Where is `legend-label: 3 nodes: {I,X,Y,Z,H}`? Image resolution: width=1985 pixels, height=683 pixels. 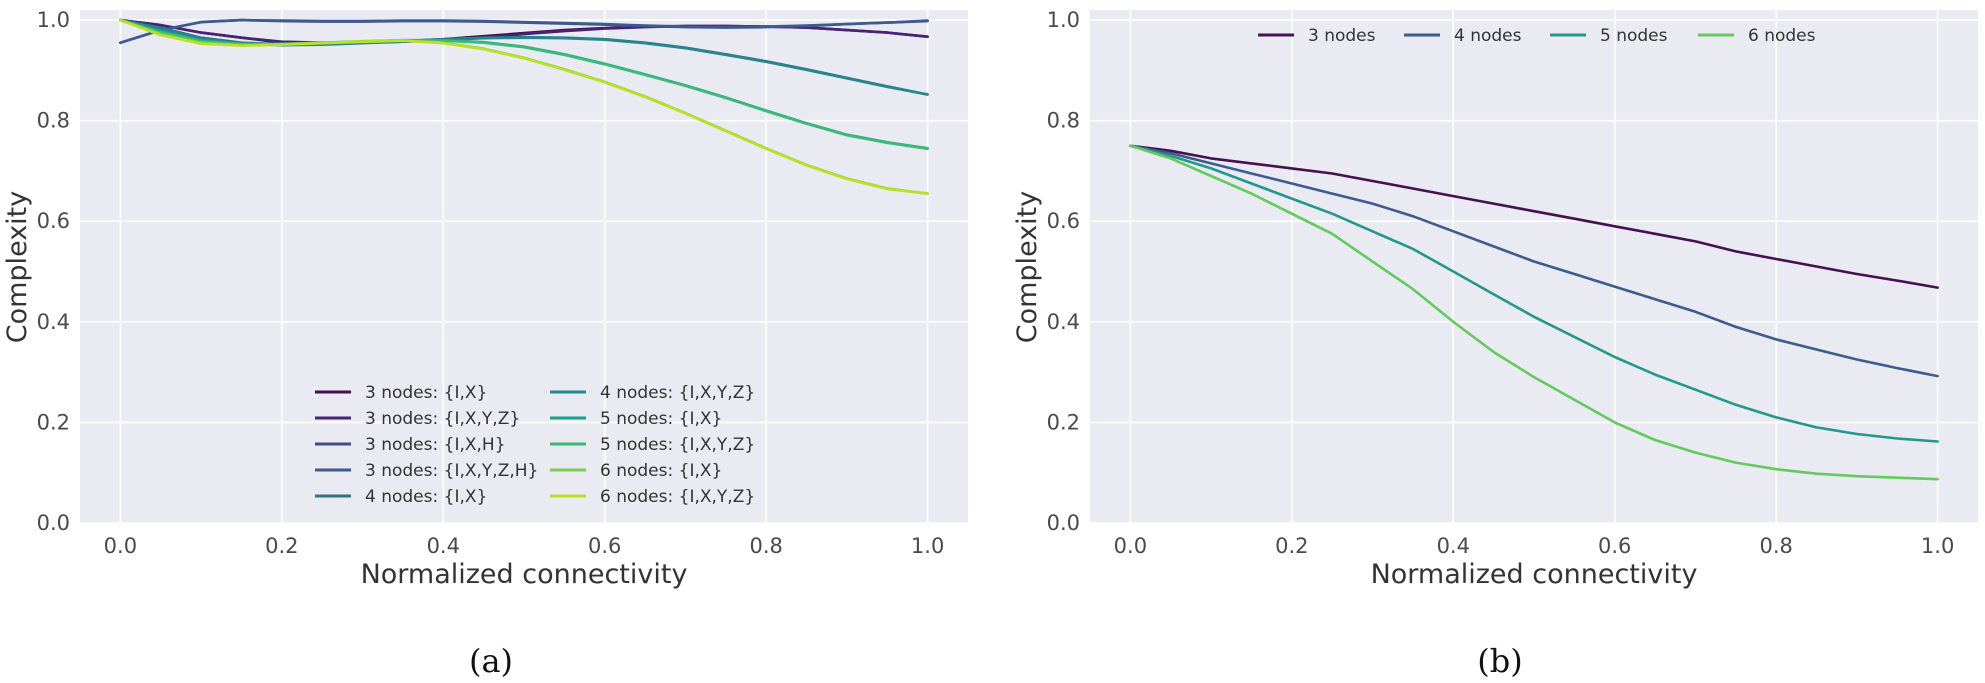
legend-label: 3 nodes: {I,X,Y,Z,H} is located at coordinates (451, 471).